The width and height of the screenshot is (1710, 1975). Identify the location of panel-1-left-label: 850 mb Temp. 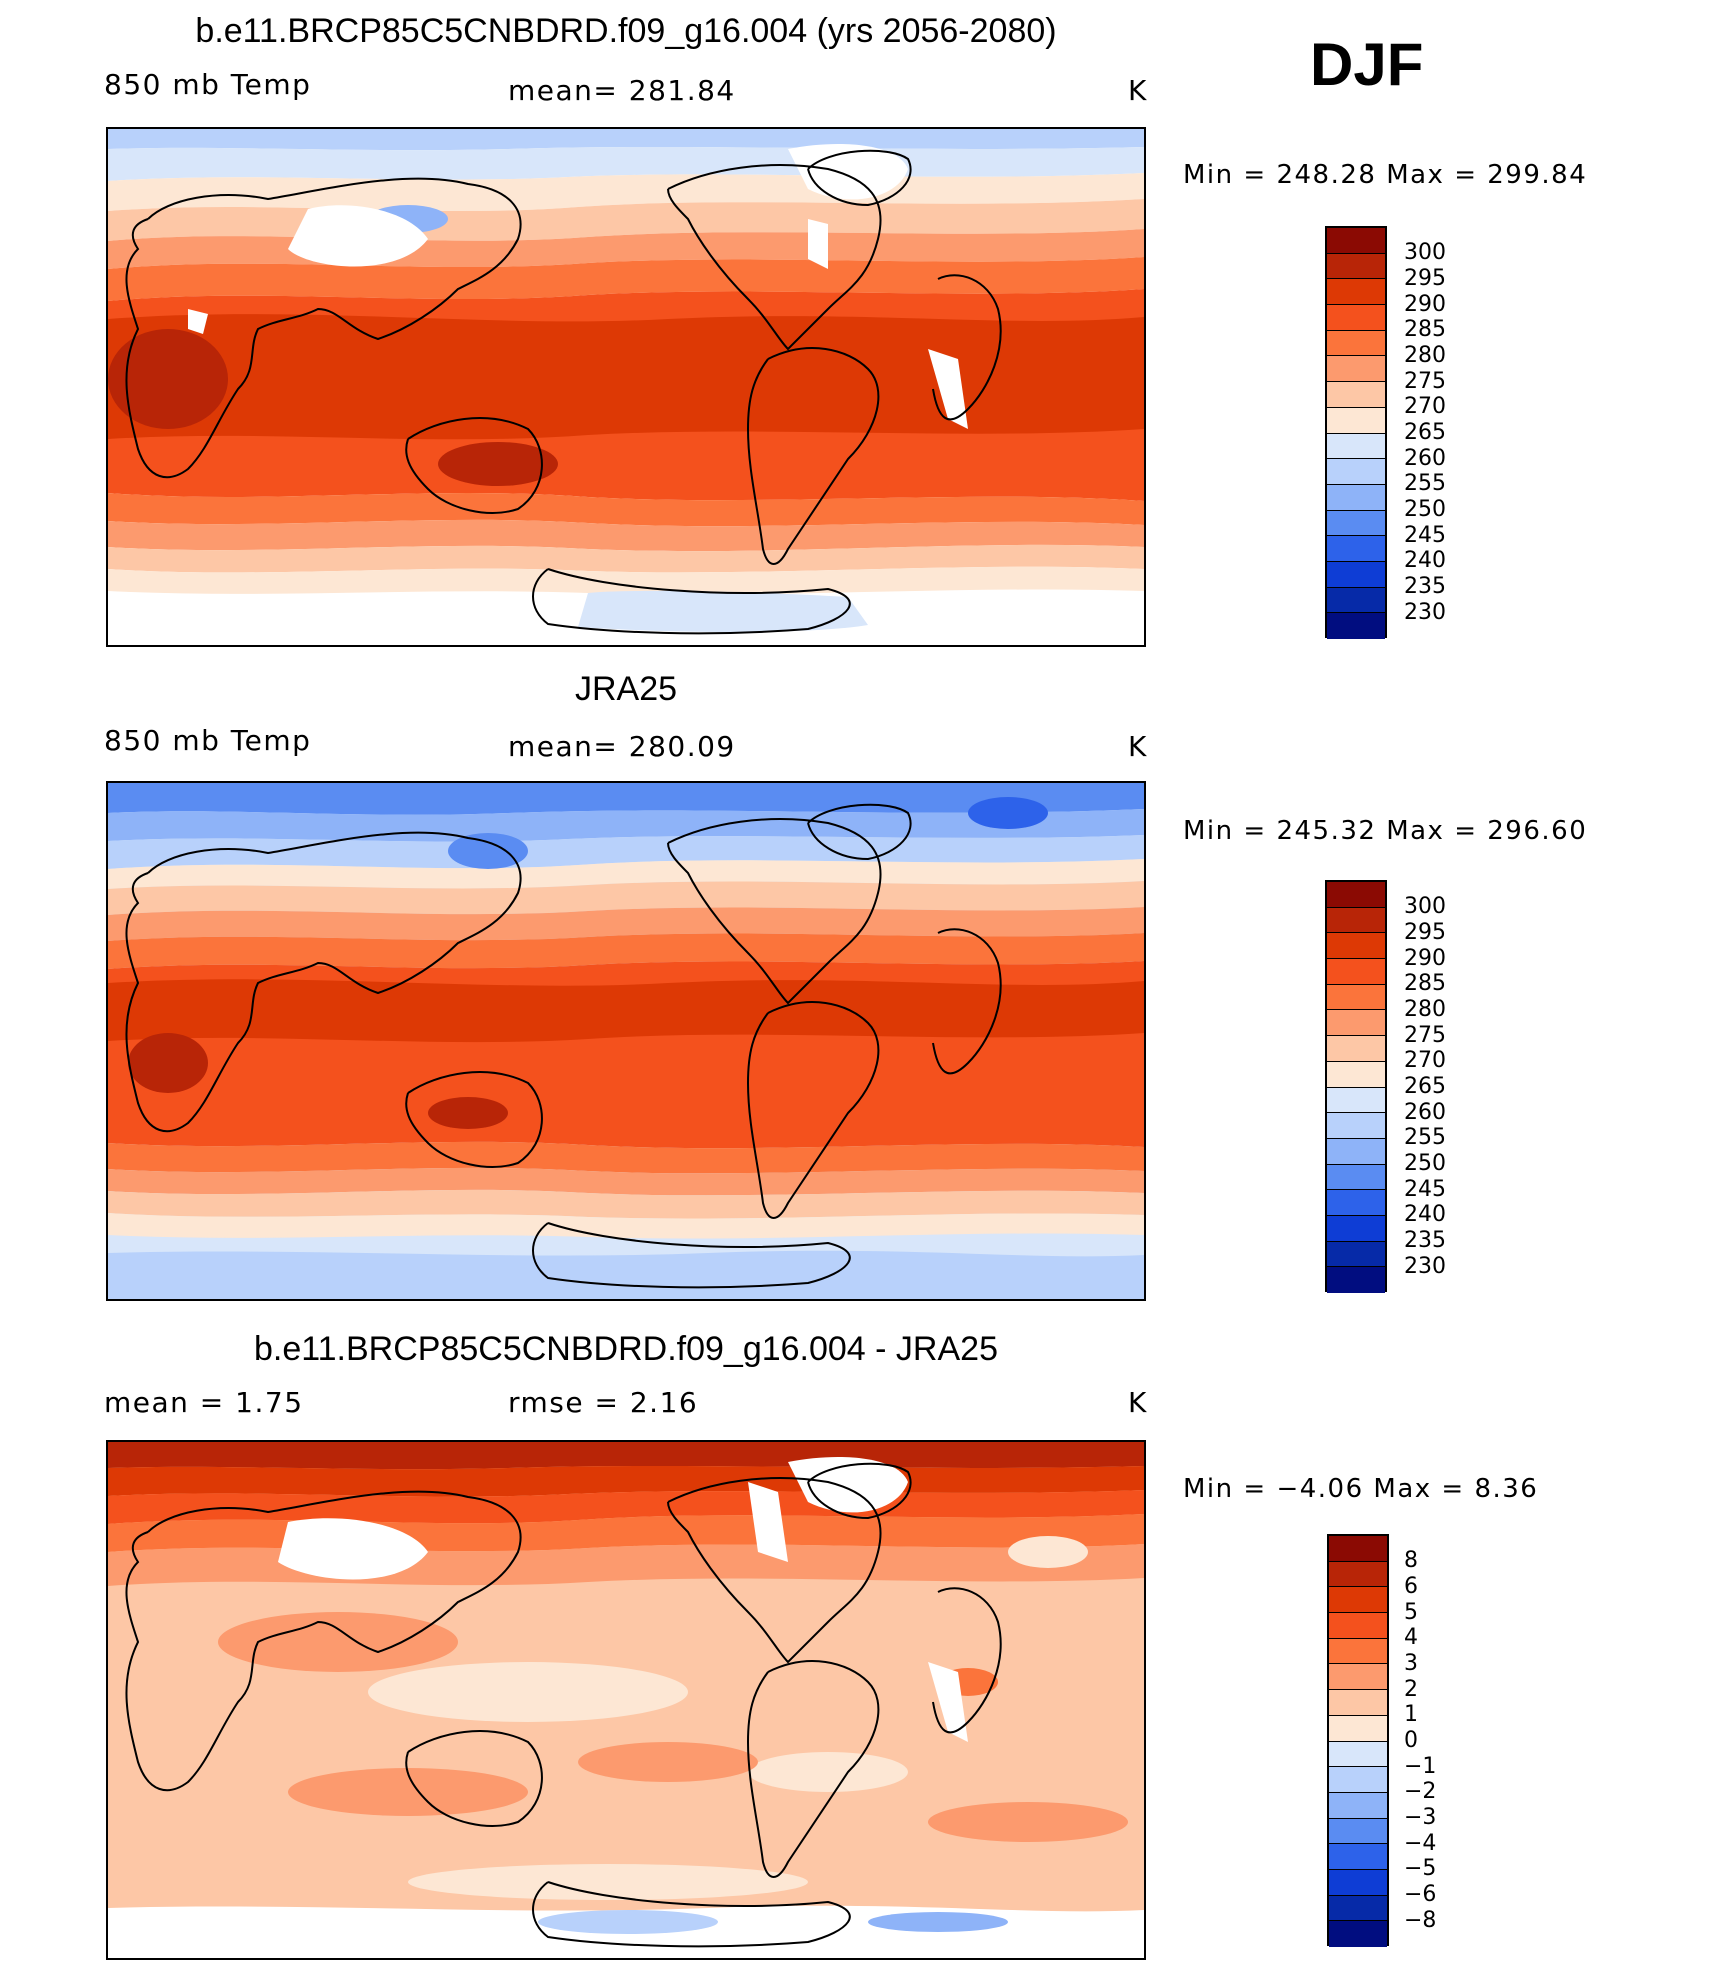
(208, 84).